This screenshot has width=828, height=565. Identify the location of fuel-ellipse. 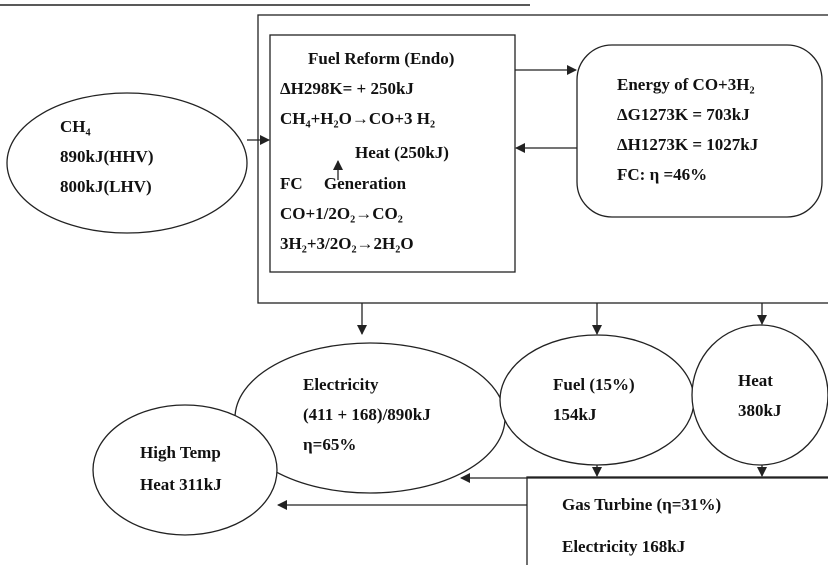
(597, 400).